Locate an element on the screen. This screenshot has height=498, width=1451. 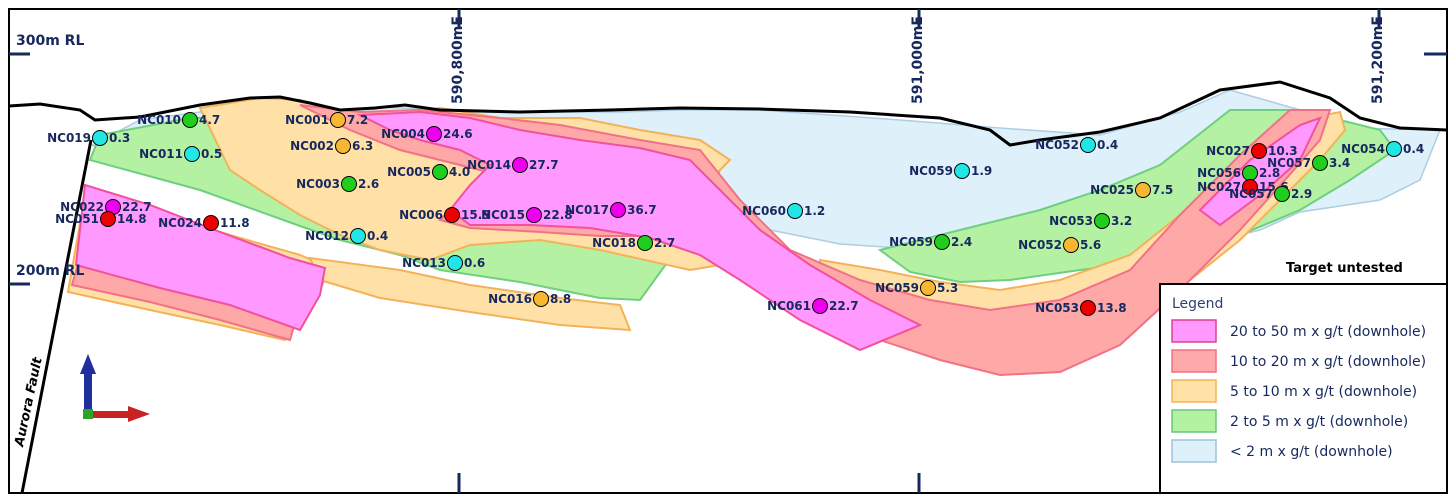
drillhole-nc017: NC017 36.7 is located at coordinates (611, 210).